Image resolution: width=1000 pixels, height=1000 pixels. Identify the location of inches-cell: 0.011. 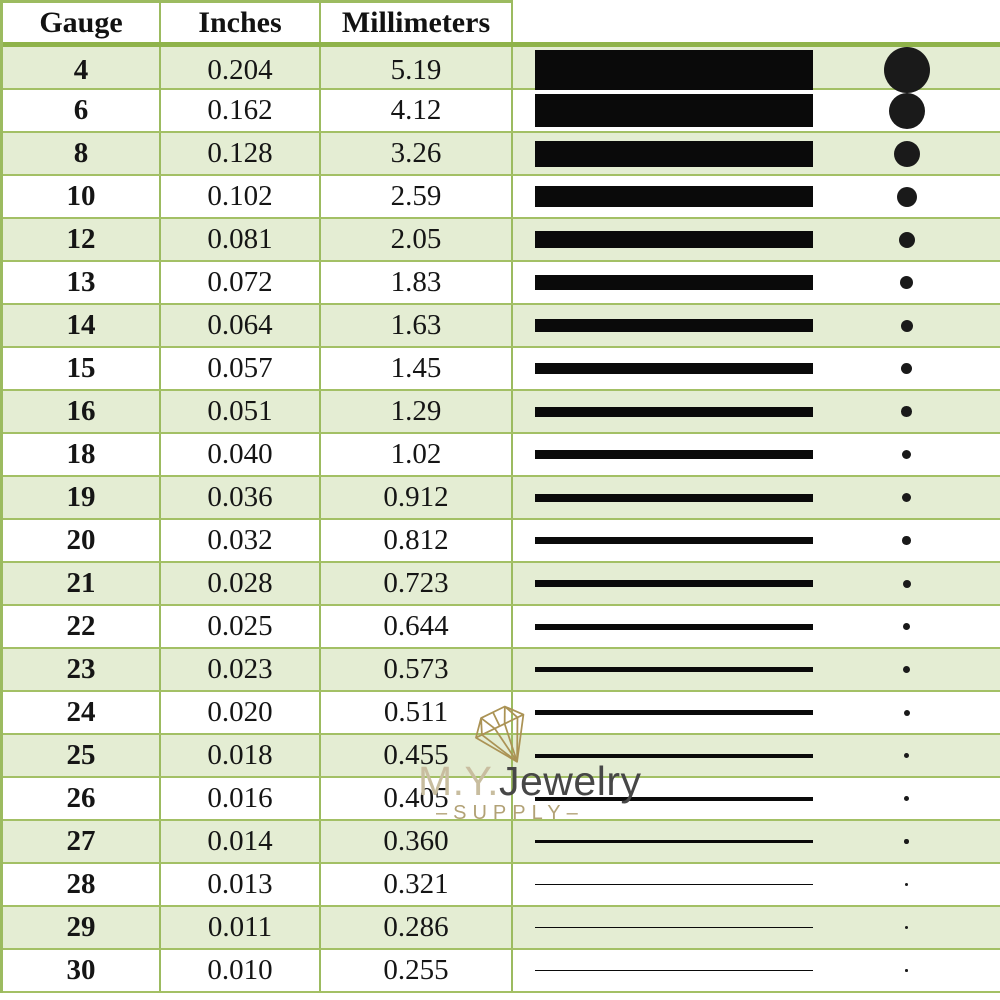
(241, 927).